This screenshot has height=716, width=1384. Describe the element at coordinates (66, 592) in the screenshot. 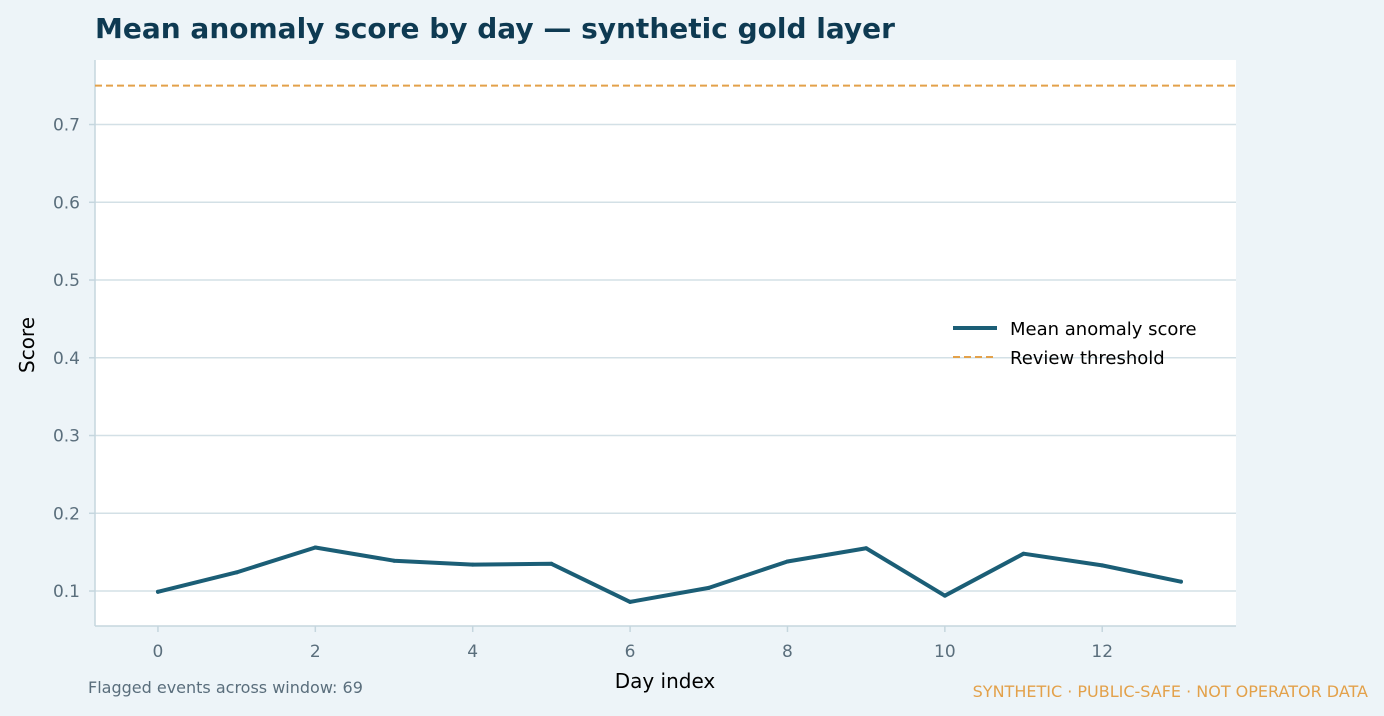

I see `y-tick-label: 0.1` at that location.